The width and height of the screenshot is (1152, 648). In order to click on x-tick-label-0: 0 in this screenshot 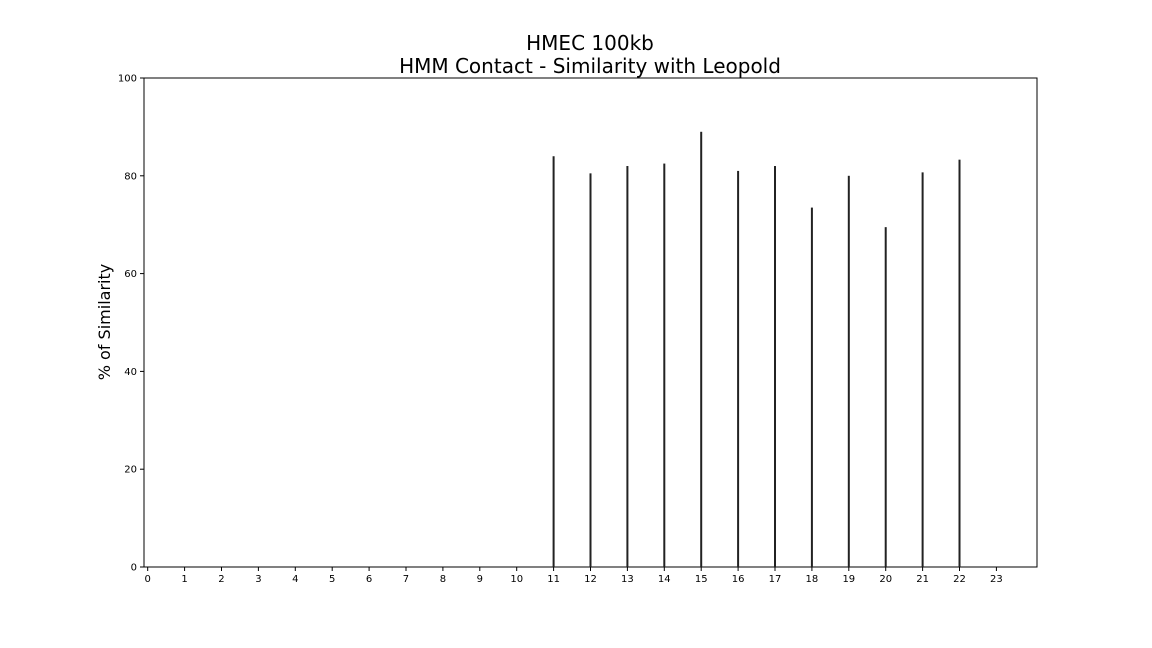, I will do `click(148, 579)`.